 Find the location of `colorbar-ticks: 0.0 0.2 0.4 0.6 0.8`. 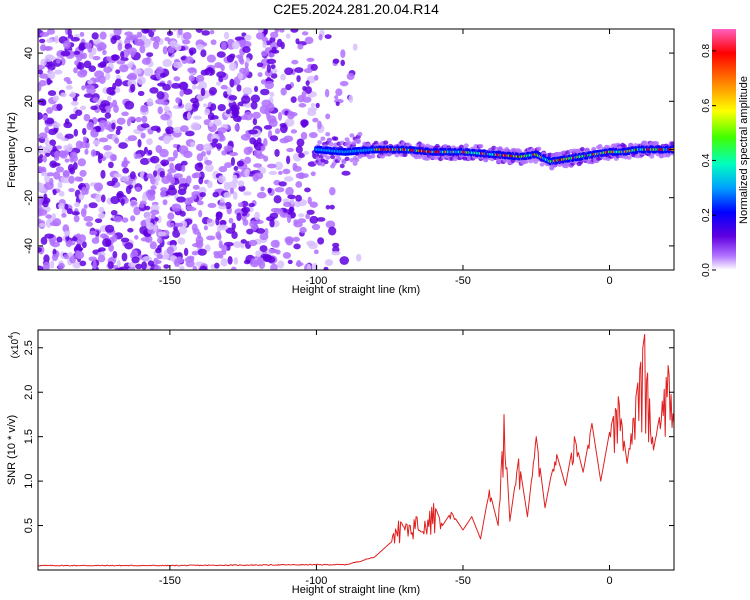

colorbar-ticks: 0.0 0.2 0.4 0.6 0.8 is located at coordinates (708, 160).